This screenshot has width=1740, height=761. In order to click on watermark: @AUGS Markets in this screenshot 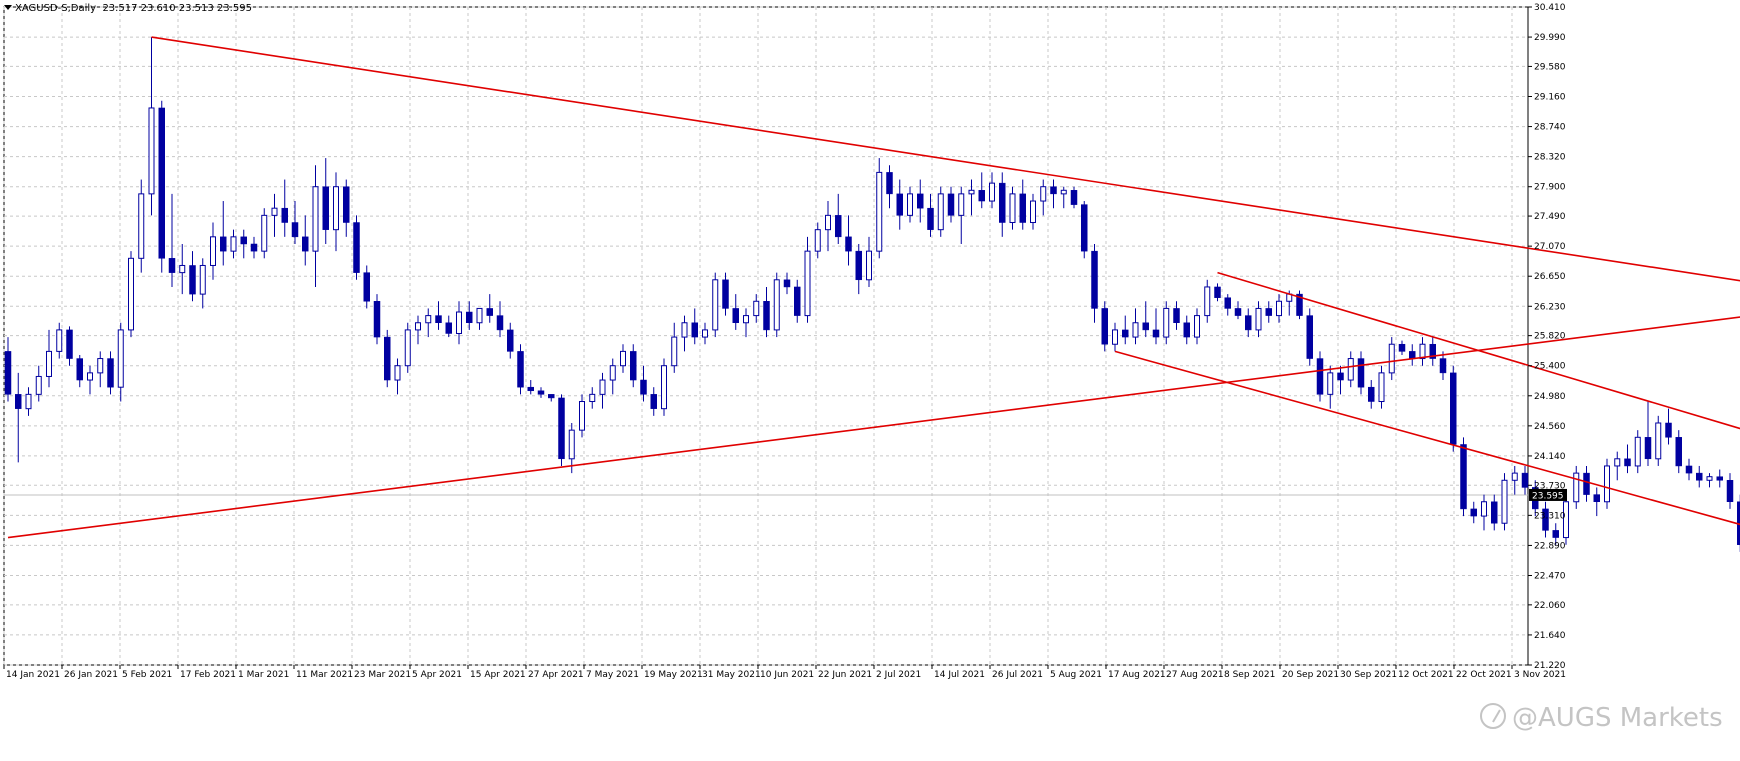, I will do `click(1601, 718)`.